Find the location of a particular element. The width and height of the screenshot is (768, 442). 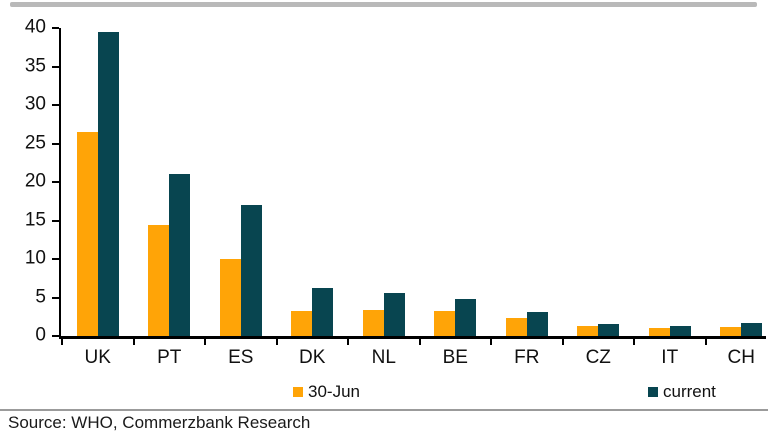

bar-current-be is located at coordinates (466, 317).